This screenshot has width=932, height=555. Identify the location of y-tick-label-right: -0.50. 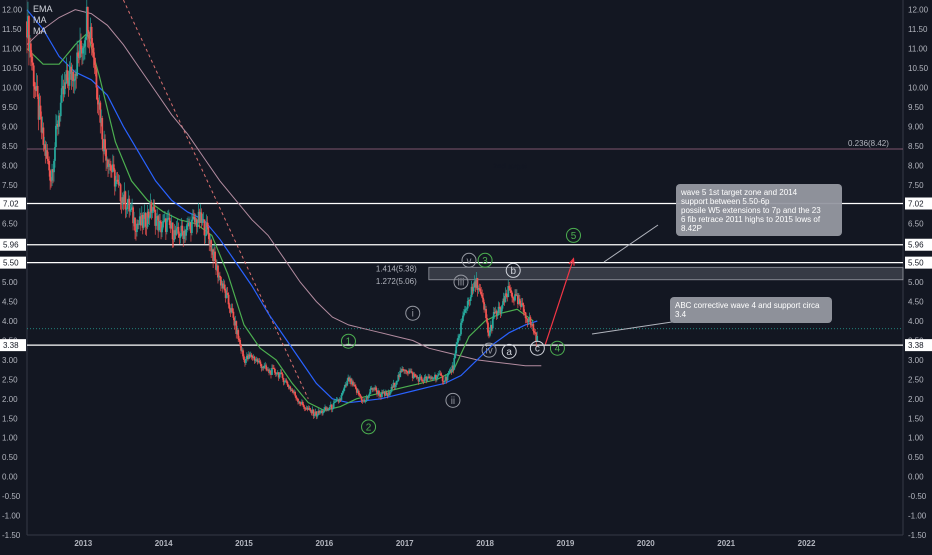
(917, 496).